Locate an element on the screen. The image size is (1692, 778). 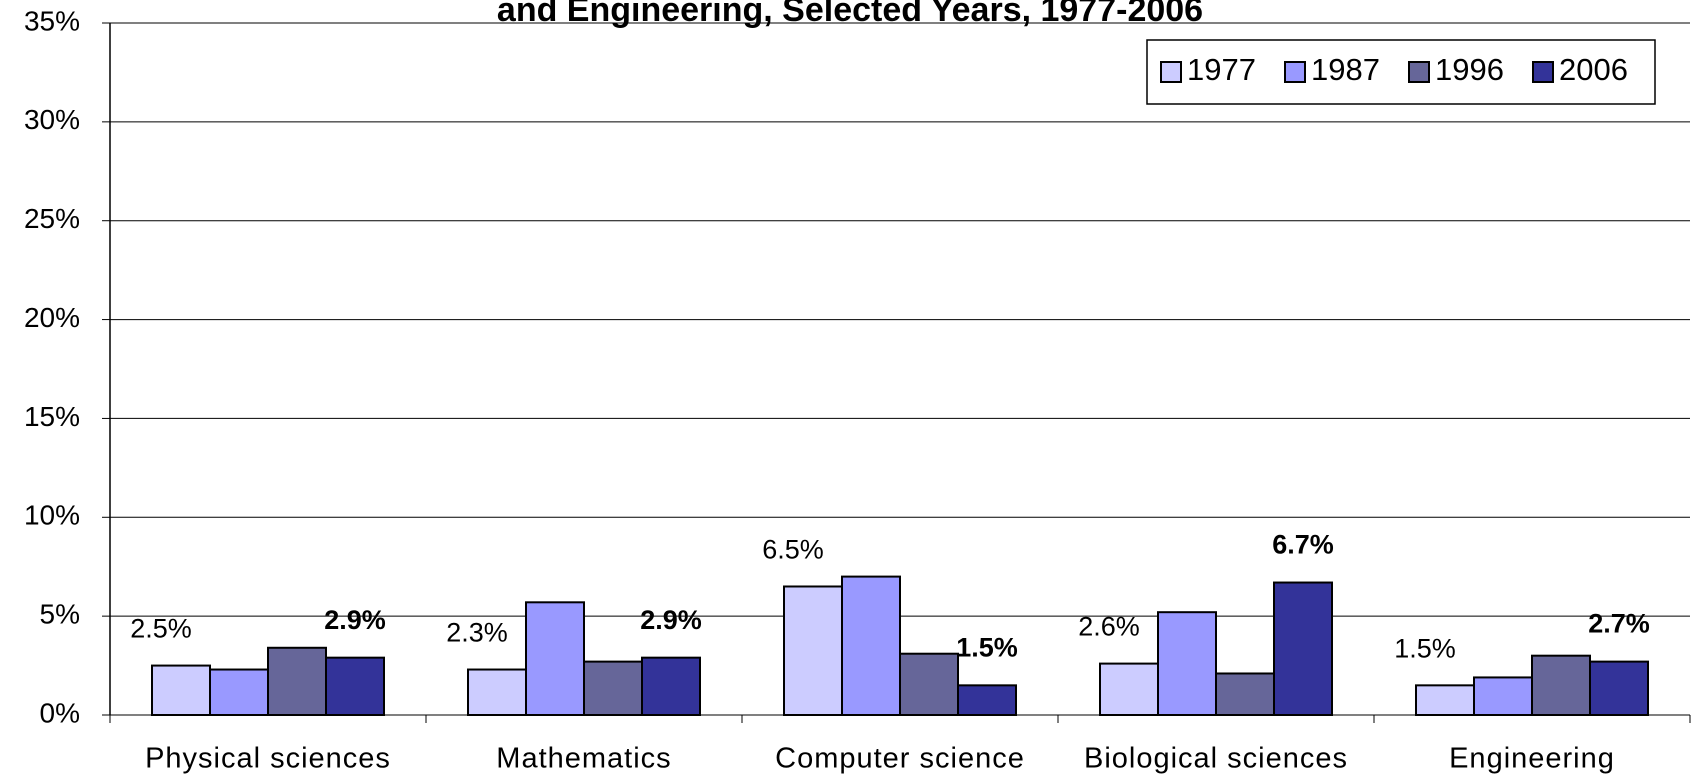
data-label: 6.5% is located at coordinates (793, 550).